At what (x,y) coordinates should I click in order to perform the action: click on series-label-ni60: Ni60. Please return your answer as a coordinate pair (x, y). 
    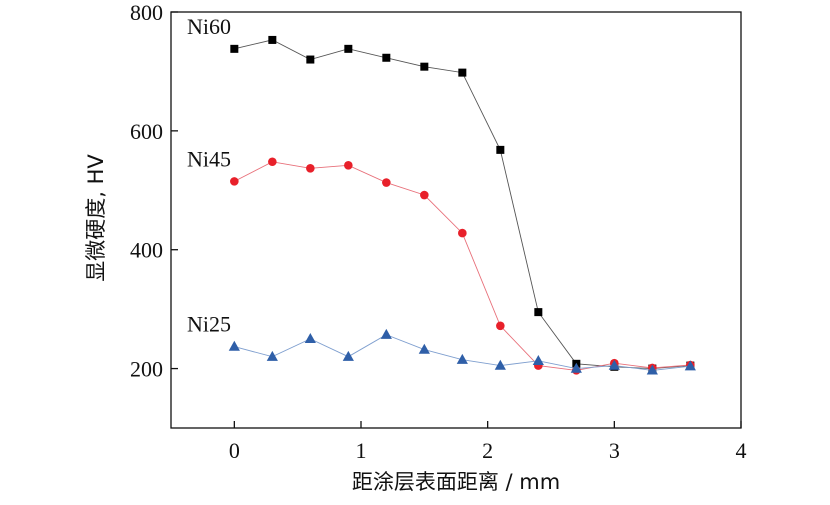
    Looking at the image, I should click on (209, 26).